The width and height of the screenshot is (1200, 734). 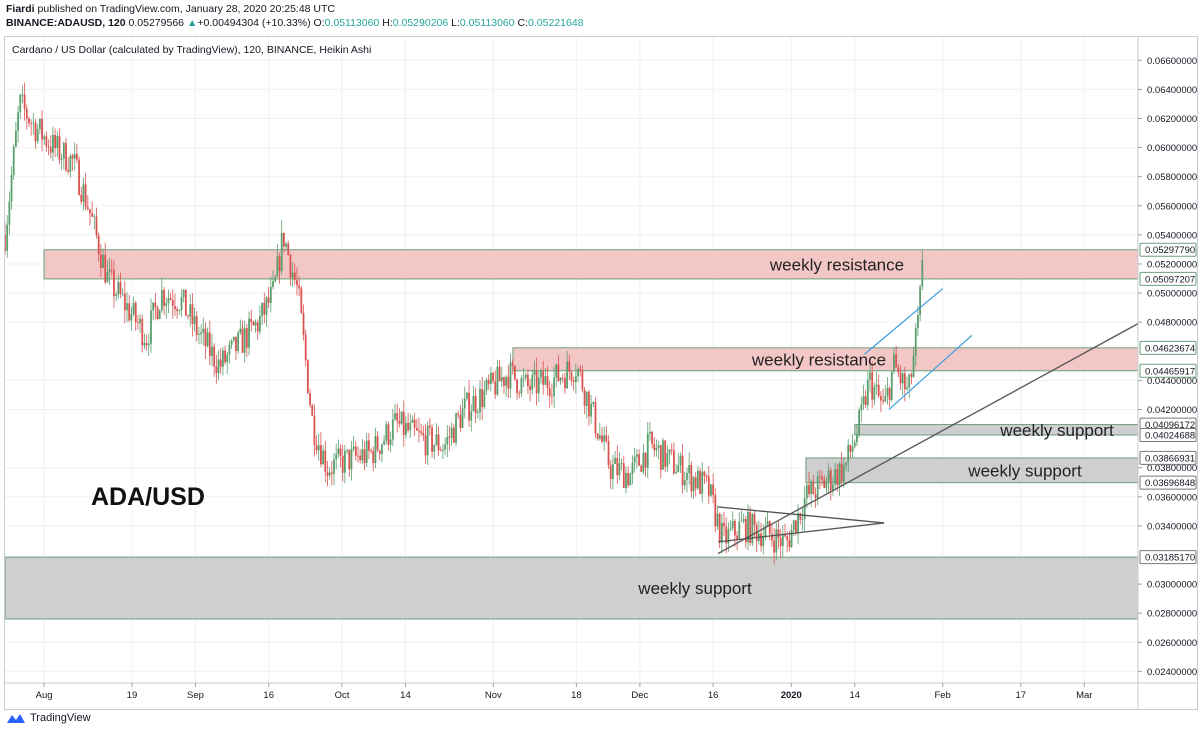 What do you see at coordinates (1084, 695) in the screenshot?
I see `x-tick-label: Mar` at bounding box center [1084, 695].